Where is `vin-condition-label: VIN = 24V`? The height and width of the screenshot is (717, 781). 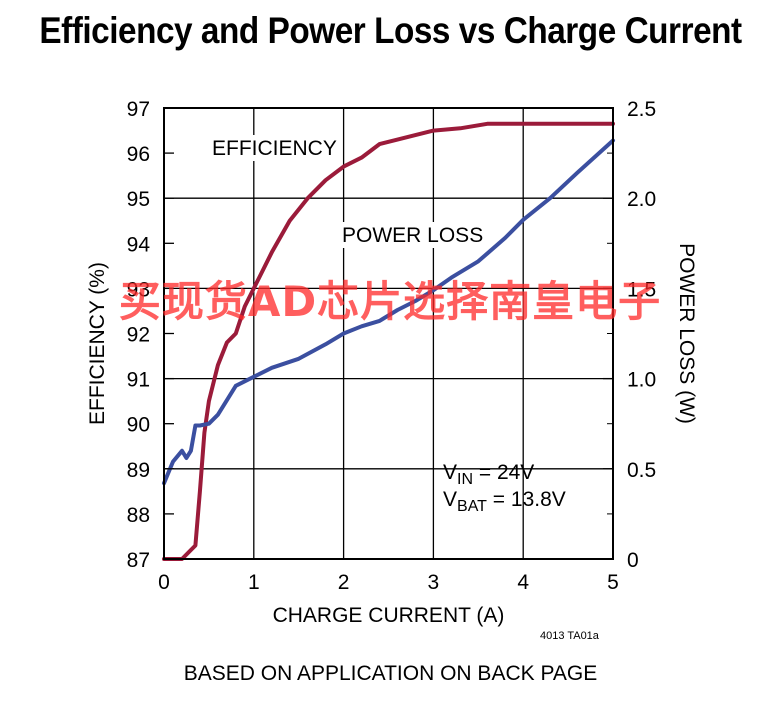 vin-condition-label: VIN = 24V is located at coordinates (488, 474).